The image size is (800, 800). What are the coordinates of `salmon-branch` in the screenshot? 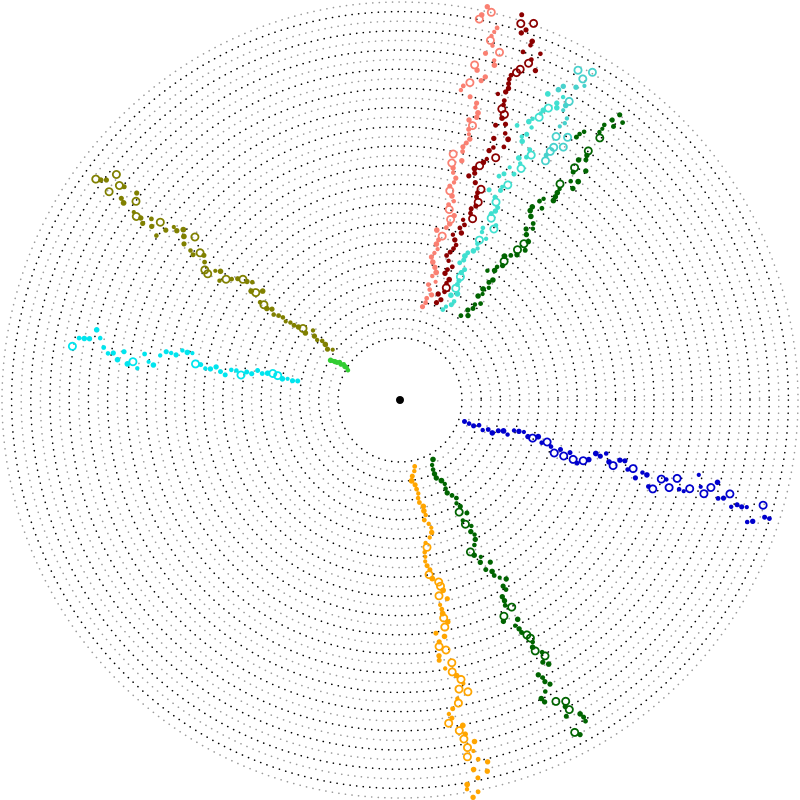 It's located at (461, 156).